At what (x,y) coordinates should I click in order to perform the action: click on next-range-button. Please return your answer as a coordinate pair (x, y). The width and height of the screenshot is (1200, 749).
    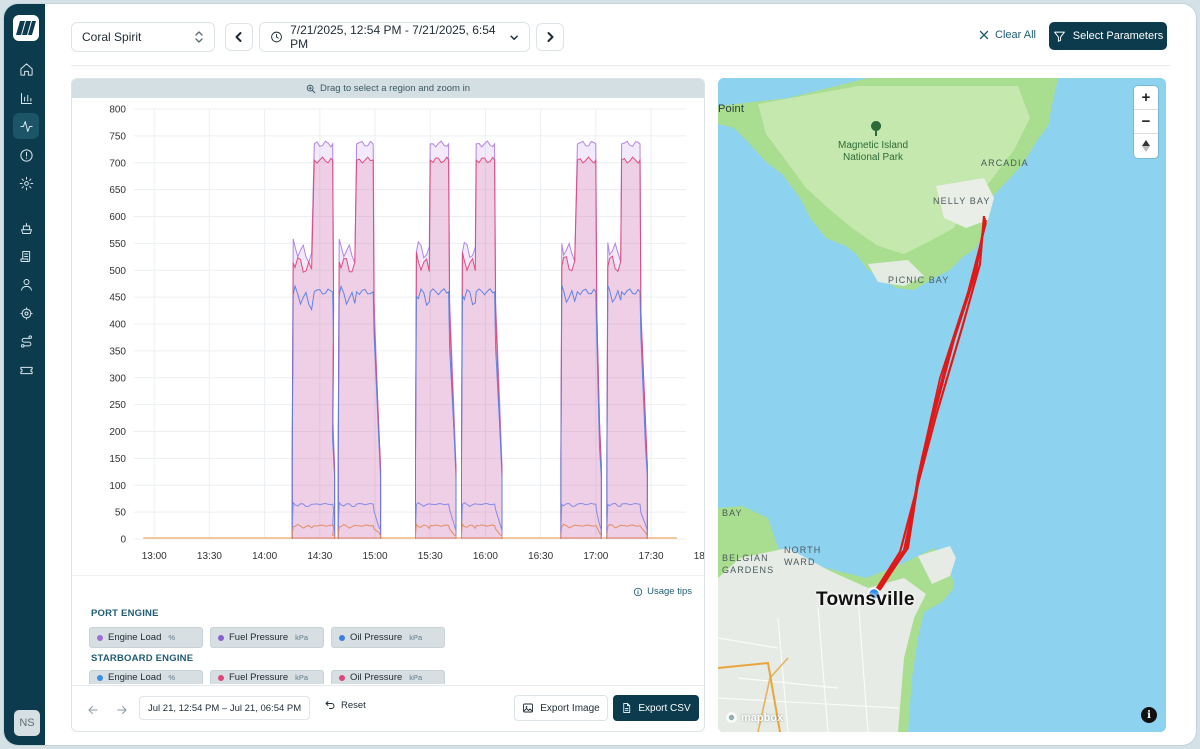
    Looking at the image, I should click on (550, 37).